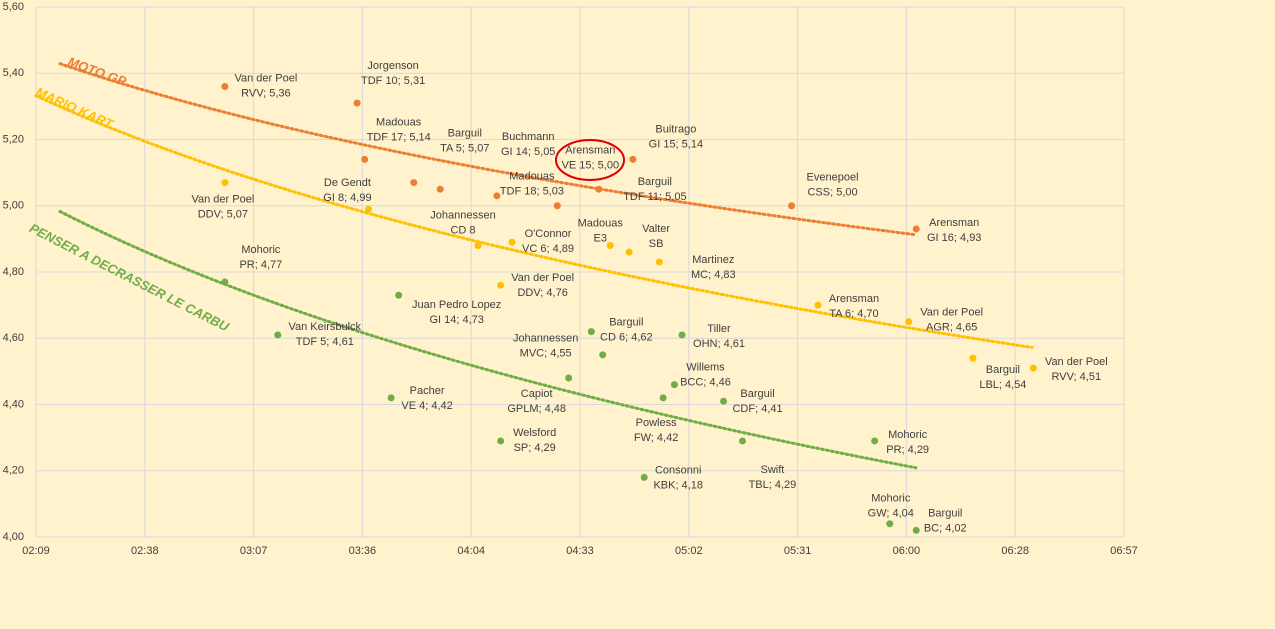 The width and height of the screenshot is (1275, 629). I want to click on data-label: Van Keirsbulck, so click(324, 327).